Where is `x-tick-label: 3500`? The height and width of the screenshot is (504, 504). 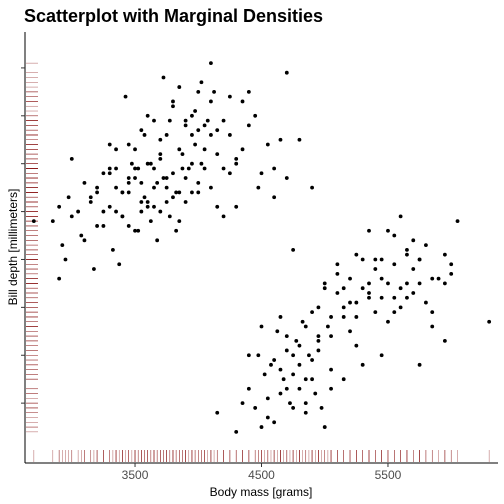
x-tick-label: 3500 is located at coordinates (135, 475).